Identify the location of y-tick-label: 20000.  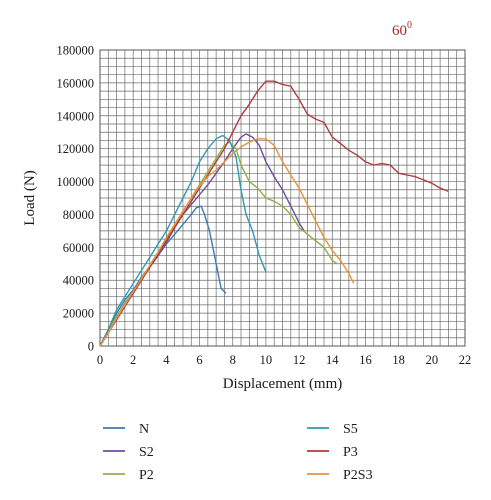
(78, 314).